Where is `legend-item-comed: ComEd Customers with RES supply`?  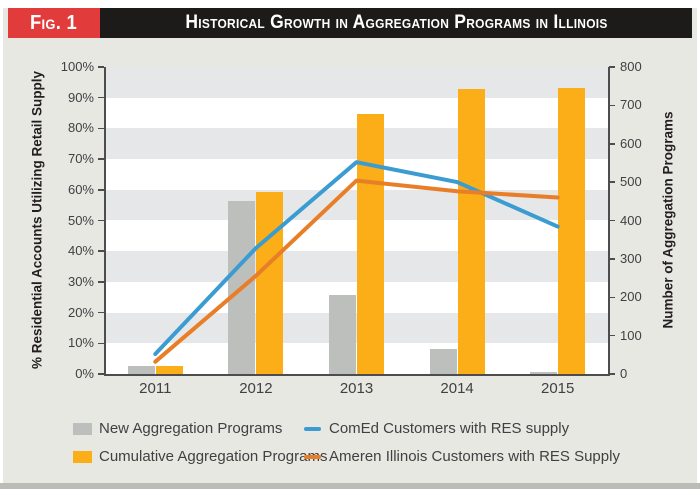 legend-item-comed: ComEd Customers with RES supply is located at coordinates (436, 428).